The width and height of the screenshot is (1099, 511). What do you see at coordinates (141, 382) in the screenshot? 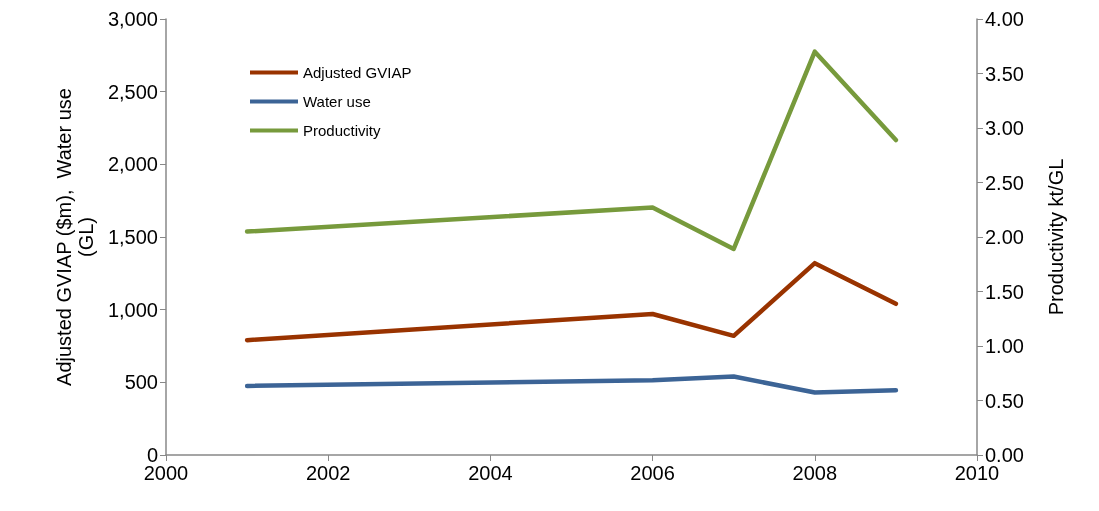
I see `y-tick-label: 500` at bounding box center [141, 382].